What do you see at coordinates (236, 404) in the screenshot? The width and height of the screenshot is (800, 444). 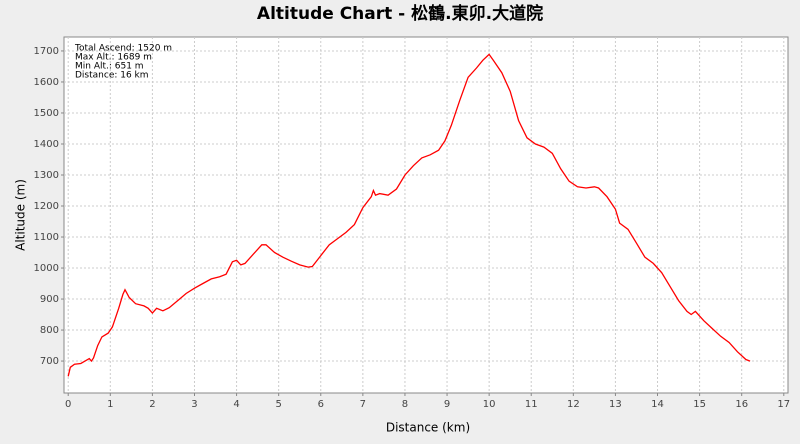 I see `x-tick-label: 4` at bounding box center [236, 404].